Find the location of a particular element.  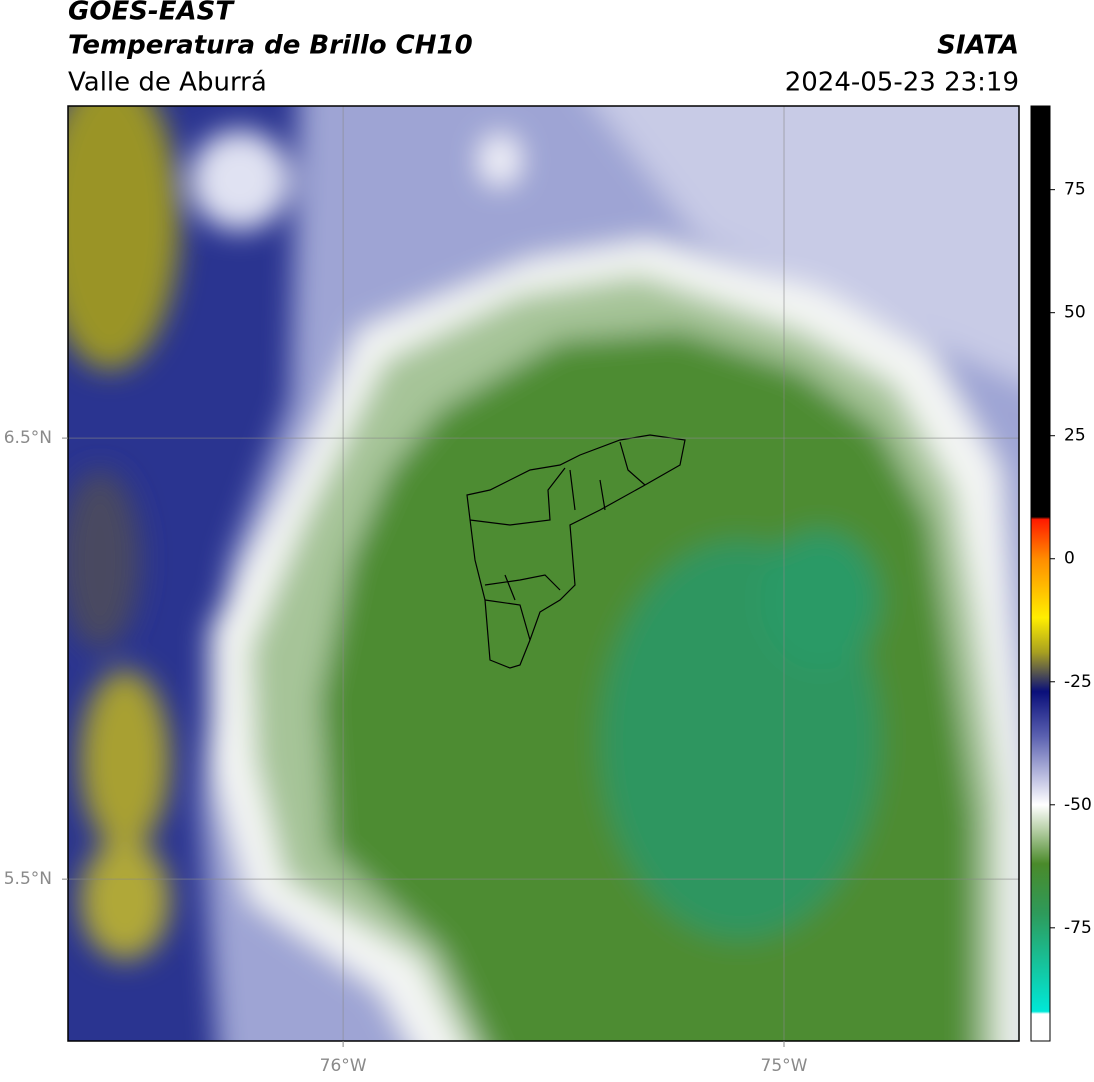

x-tick-label: 76°W is located at coordinates (343, 1066).